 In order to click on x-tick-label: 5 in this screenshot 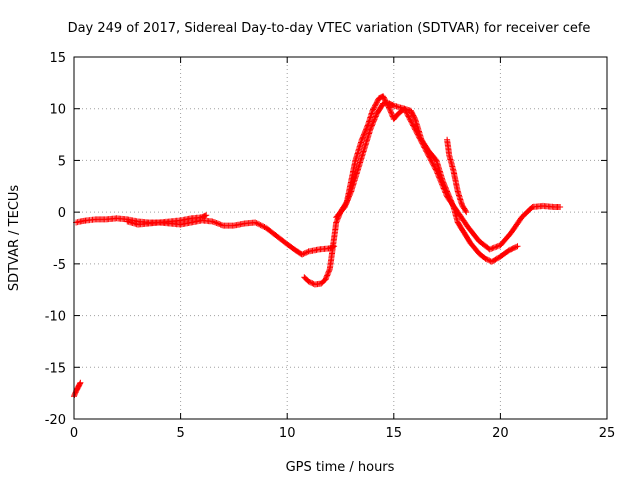, I will do `click(180, 433)`.